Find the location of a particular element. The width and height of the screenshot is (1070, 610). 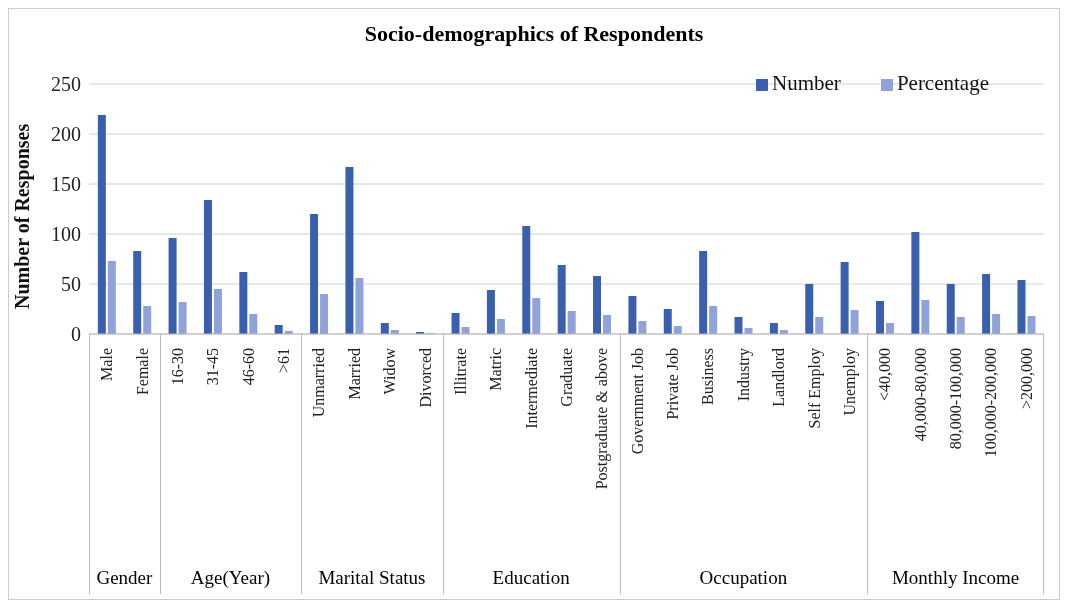

x-tick-label: Business is located at coordinates (708, 376).